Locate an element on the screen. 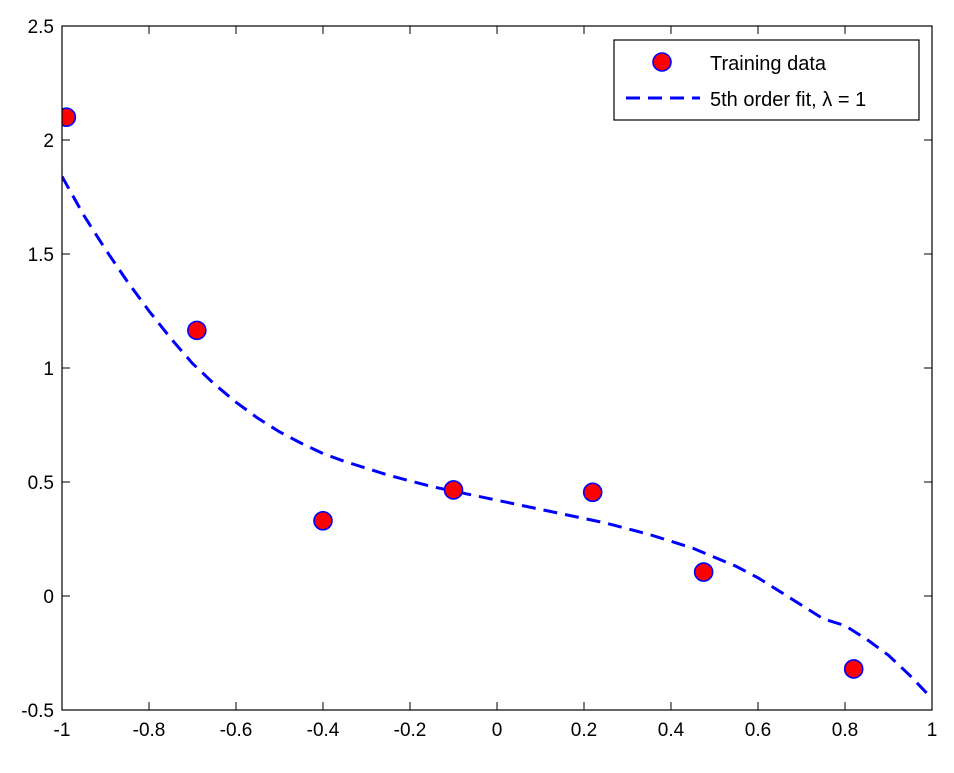 The width and height of the screenshot is (954, 773). x-tick-label: -1 is located at coordinates (62, 730).